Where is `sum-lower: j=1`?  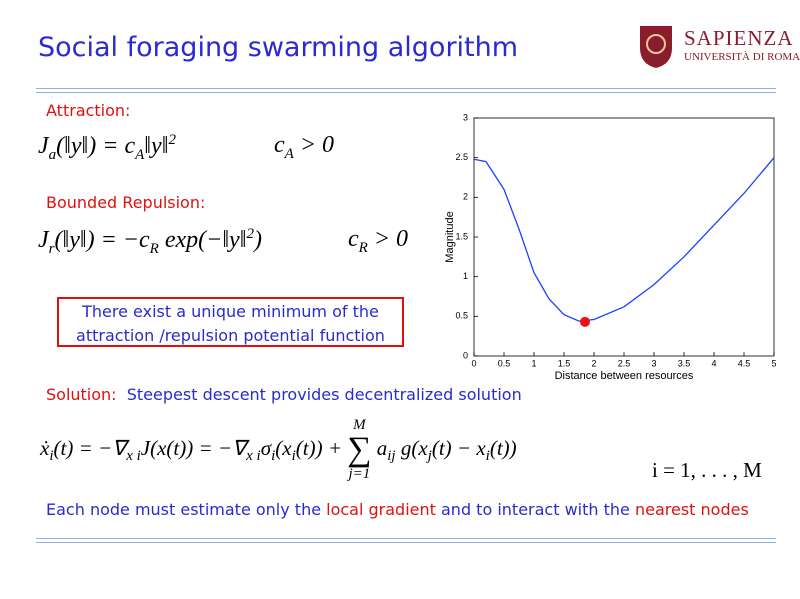
sum-lower: j=1 is located at coordinates (359, 474).